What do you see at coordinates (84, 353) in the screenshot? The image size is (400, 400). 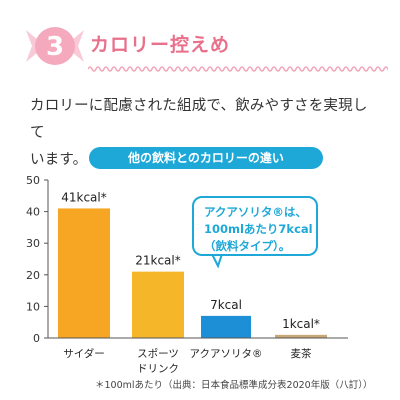 I see `x-tick-label: サイダー` at bounding box center [84, 353].